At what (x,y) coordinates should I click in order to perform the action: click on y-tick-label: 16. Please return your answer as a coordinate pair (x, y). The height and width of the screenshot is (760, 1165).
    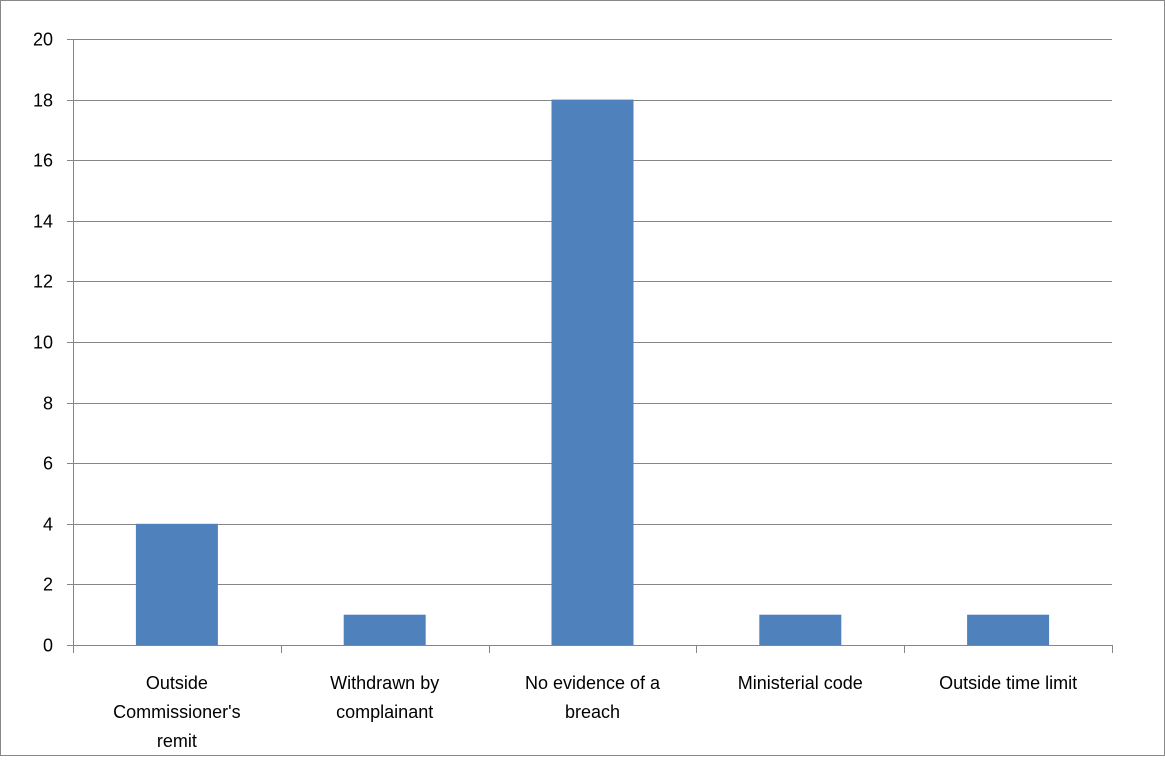
    Looking at the image, I should click on (43, 161).